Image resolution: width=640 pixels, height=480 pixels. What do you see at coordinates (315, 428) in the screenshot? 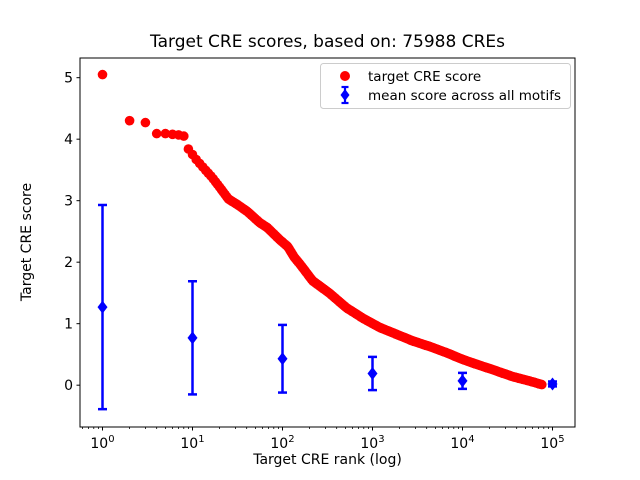
I see `x-minor-ticks` at bounding box center [315, 428].